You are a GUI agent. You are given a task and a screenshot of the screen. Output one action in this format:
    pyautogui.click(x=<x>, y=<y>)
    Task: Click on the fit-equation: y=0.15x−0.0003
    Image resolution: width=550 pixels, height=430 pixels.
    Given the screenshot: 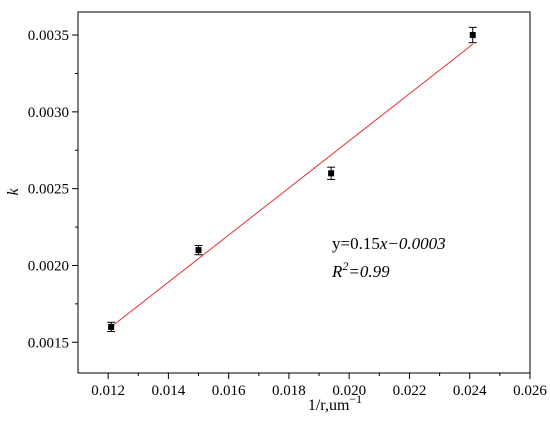 What is the action you would take?
    pyautogui.click(x=389, y=243)
    